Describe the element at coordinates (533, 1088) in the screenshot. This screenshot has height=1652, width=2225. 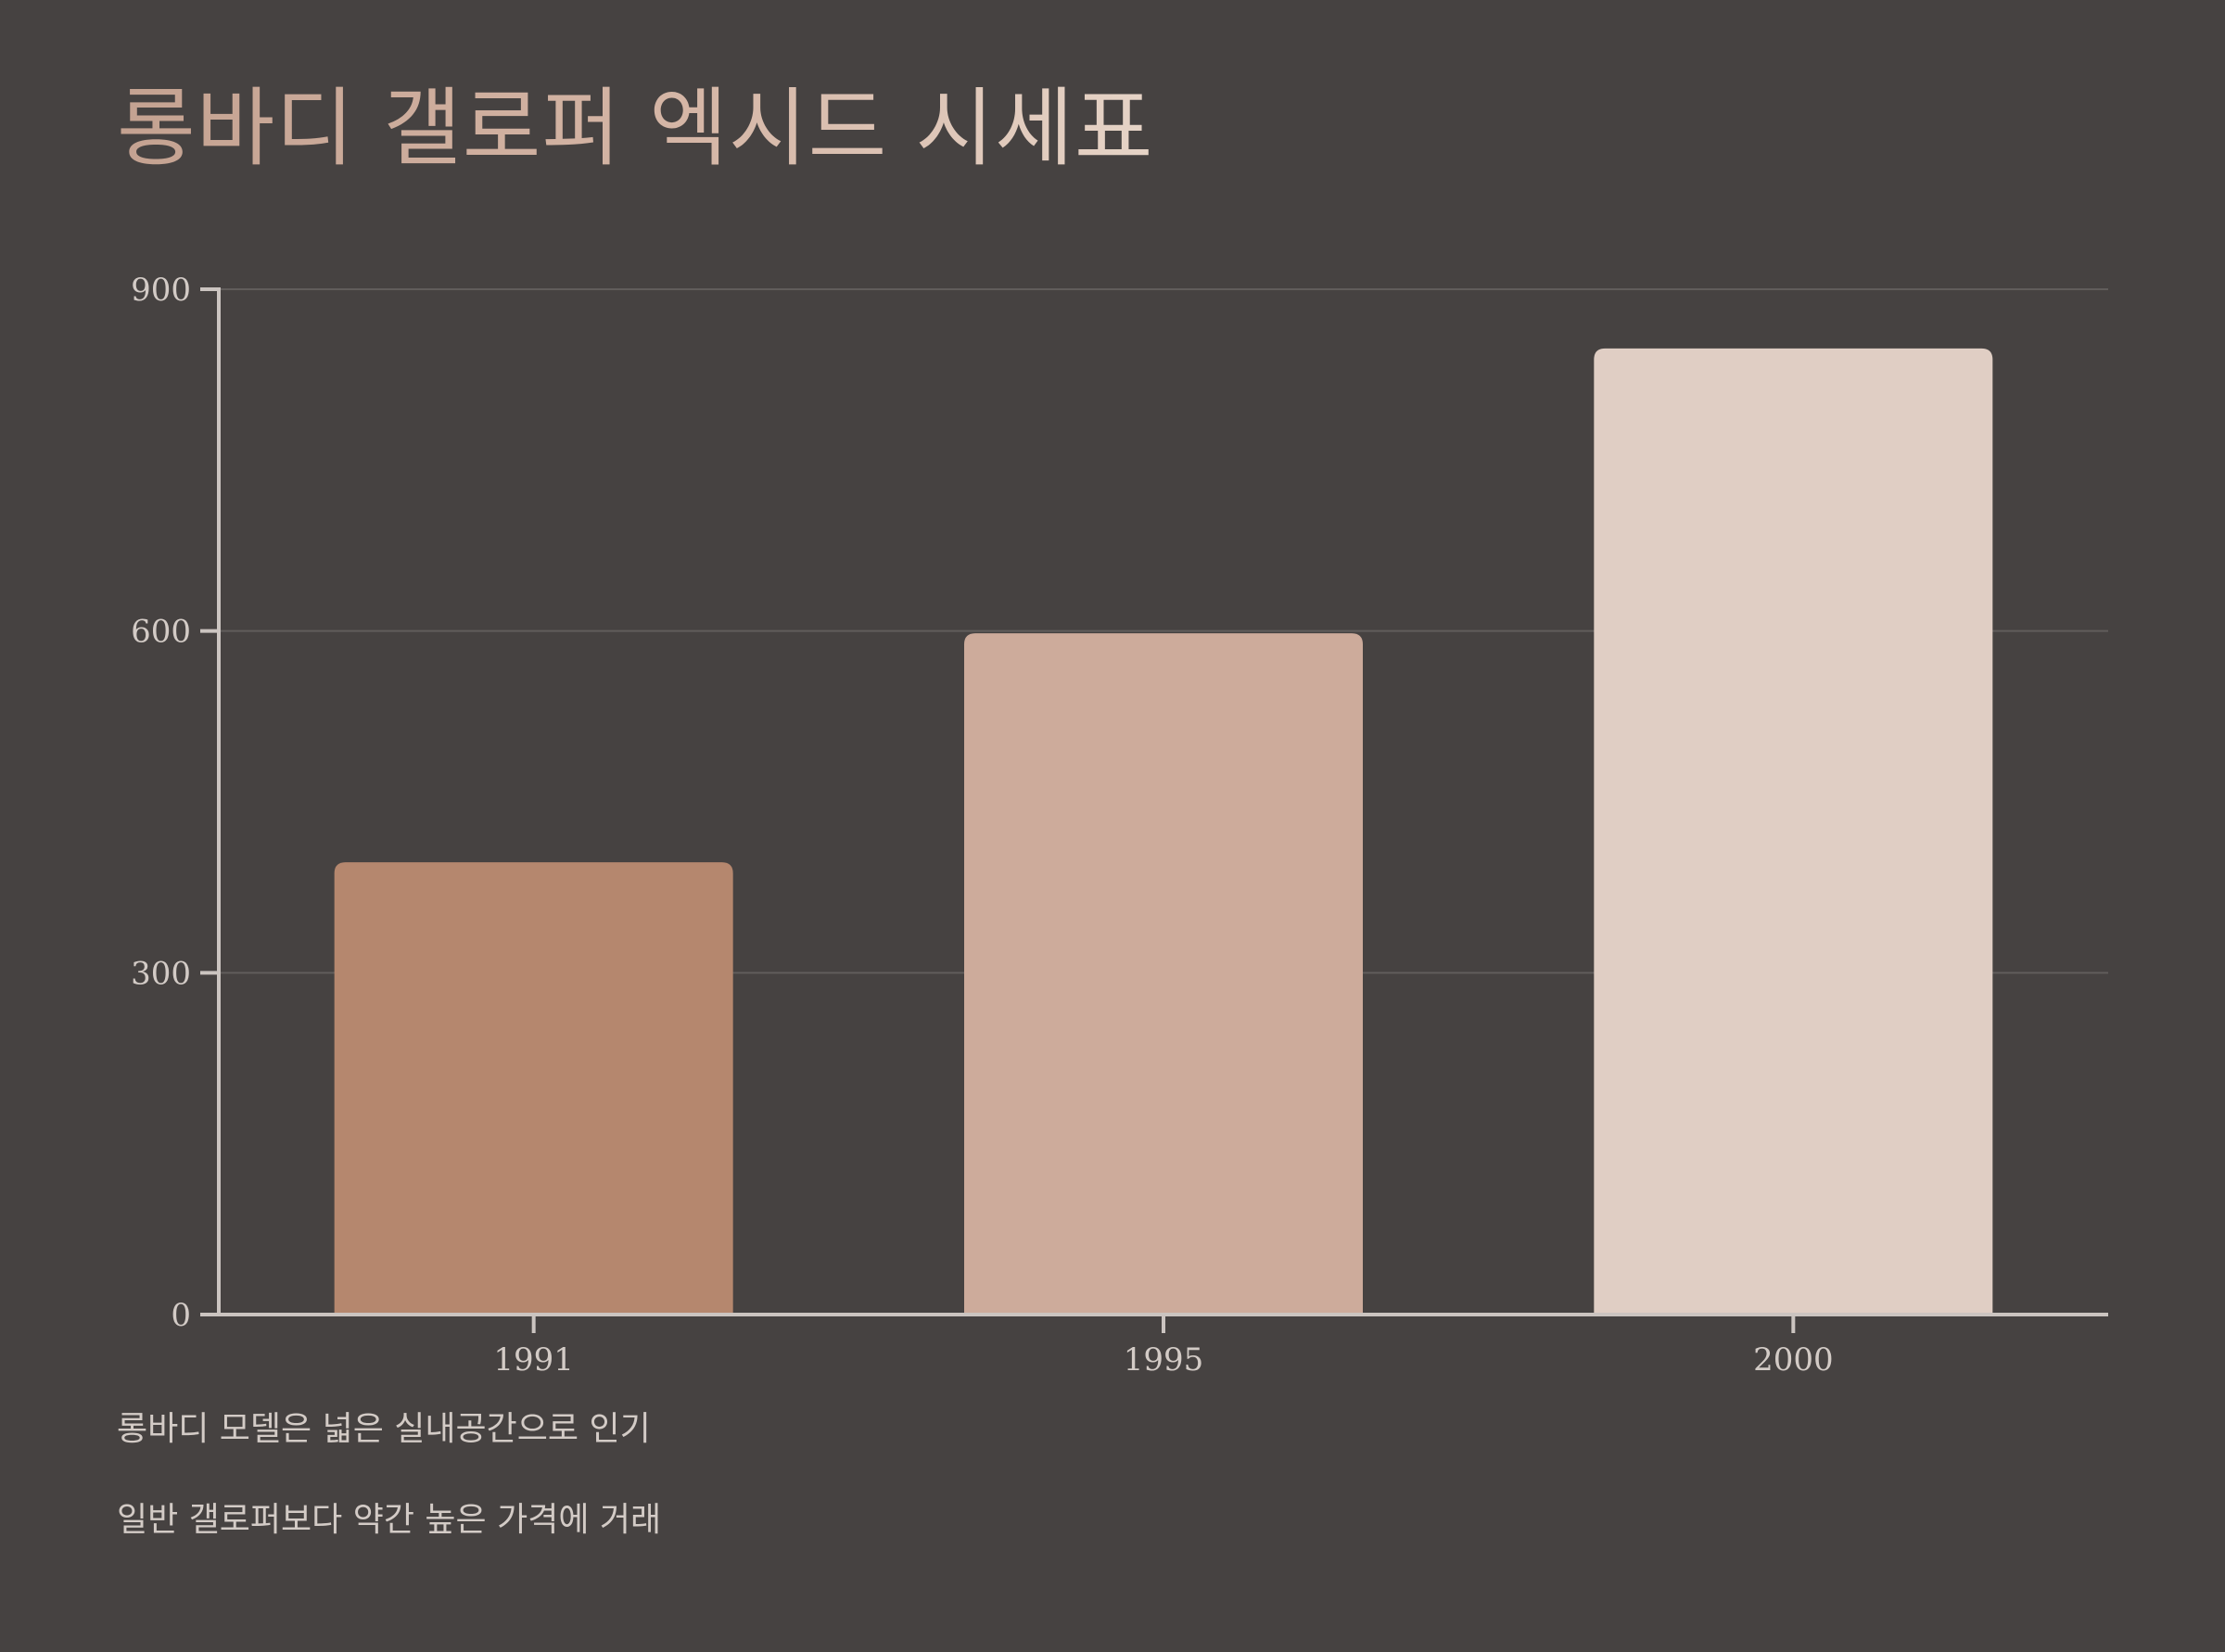
I see `bar-1991` at that location.